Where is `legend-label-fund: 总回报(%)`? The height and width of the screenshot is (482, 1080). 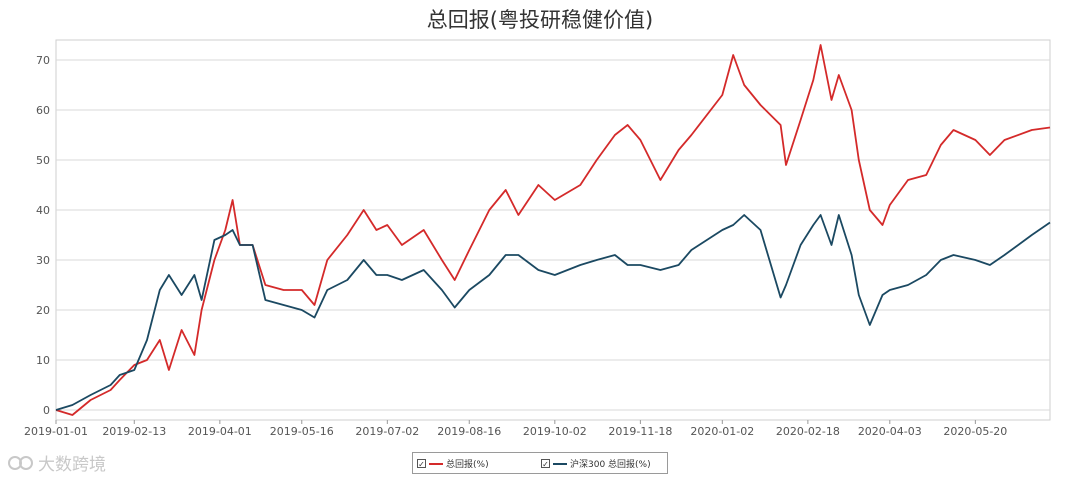
legend-label-fund: 总回报(%) is located at coordinates (467, 465).